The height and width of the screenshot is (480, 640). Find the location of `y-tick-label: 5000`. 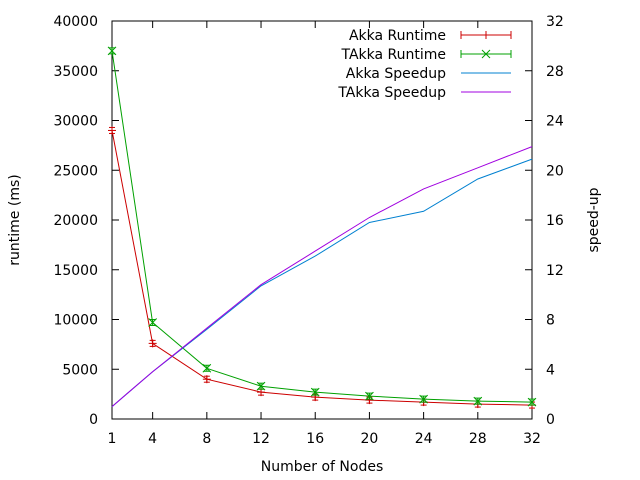

y-tick-label: 5000 is located at coordinates (80, 370).